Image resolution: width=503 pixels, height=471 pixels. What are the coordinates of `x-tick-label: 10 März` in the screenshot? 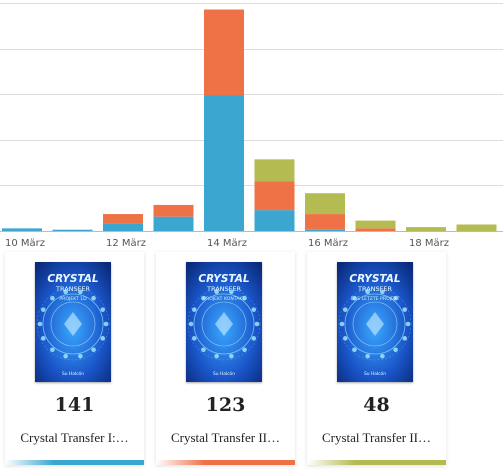 It's located at (25, 243).